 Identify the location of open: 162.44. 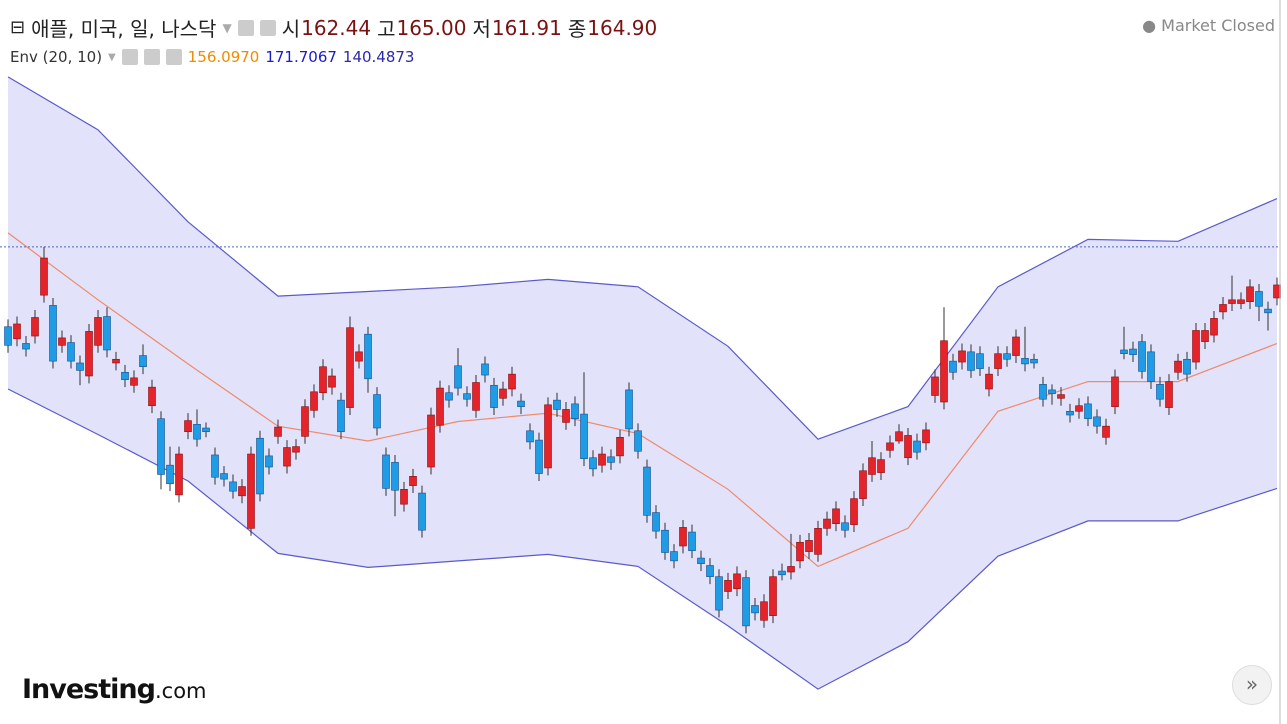
(336, 27).